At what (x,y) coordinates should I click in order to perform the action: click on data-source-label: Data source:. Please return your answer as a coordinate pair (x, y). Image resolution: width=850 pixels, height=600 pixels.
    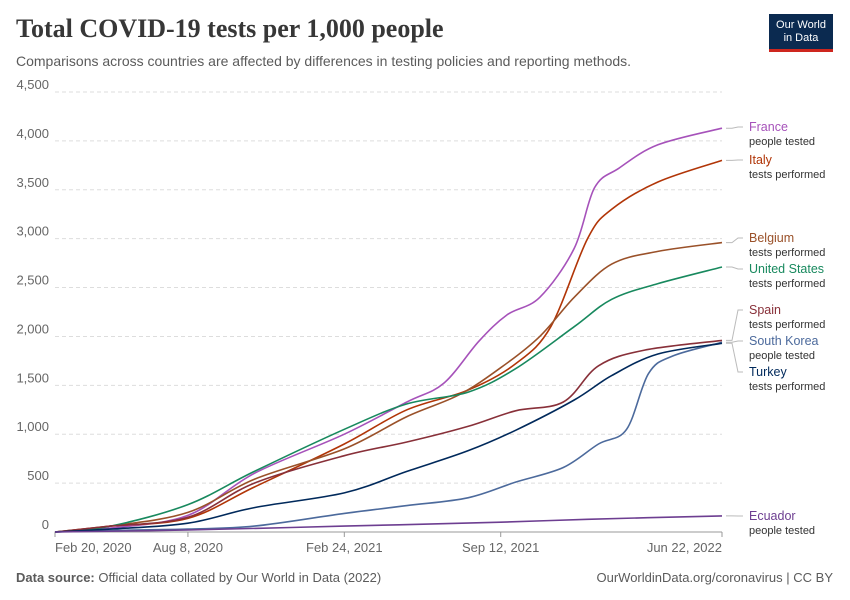
    Looking at the image, I should click on (55, 577).